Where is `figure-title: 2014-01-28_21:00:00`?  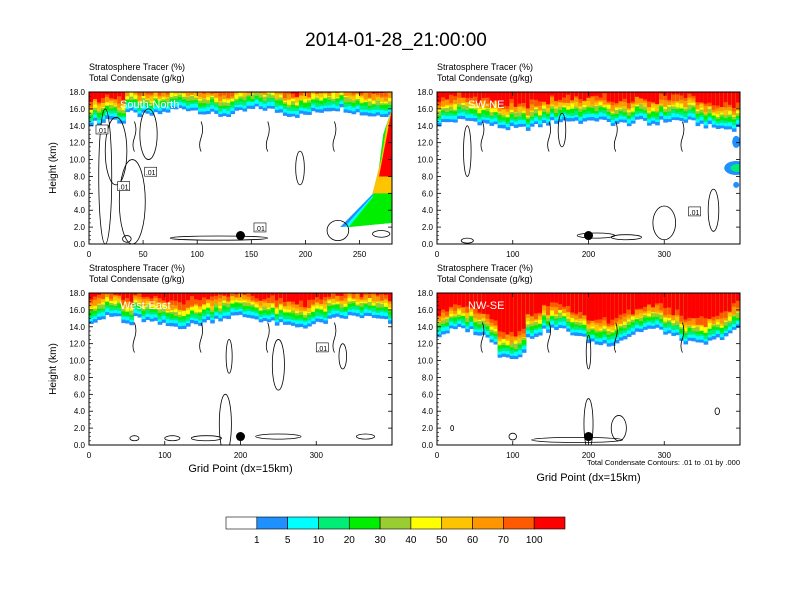
figure-title: 2014-01-28_21:00:00 is located at coordinates (396, 40).